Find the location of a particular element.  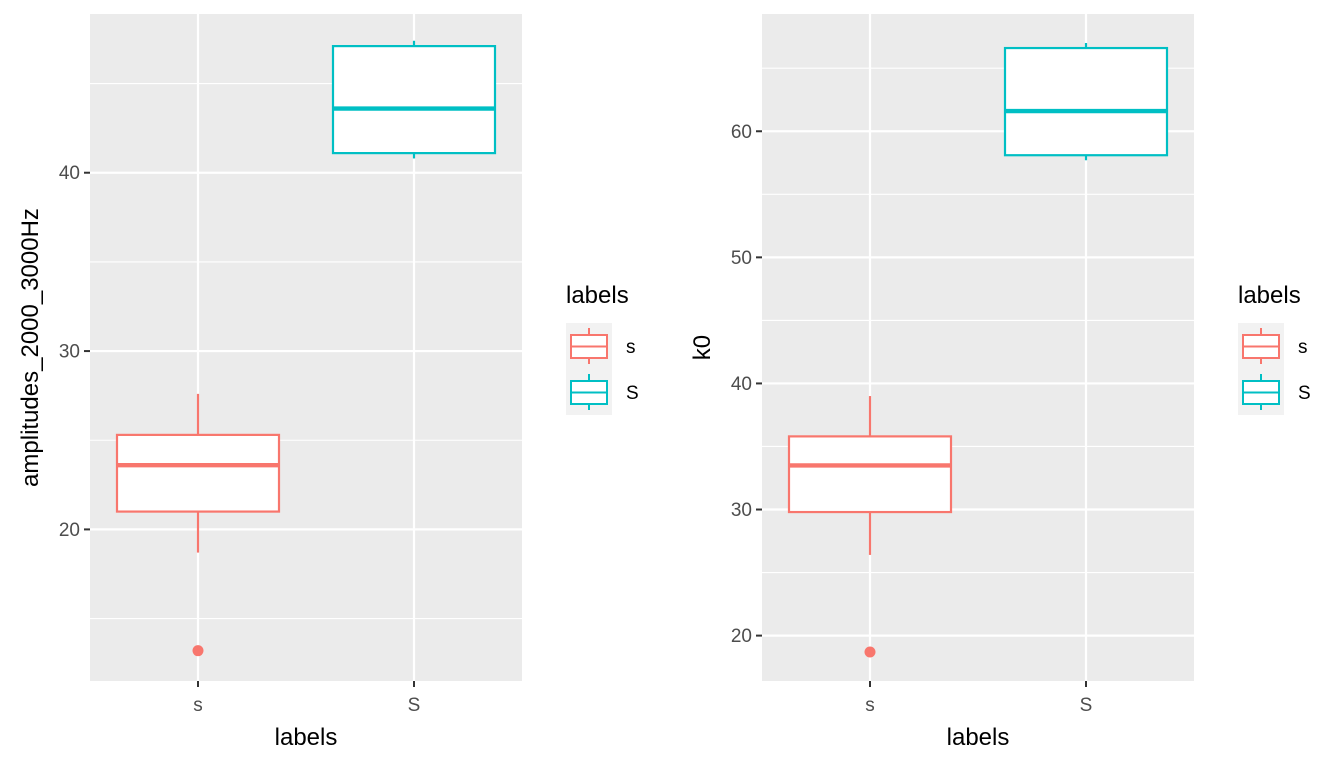

y-axis-title: amplitudes_2000_3000Hz is located at coordinates (30, 347).